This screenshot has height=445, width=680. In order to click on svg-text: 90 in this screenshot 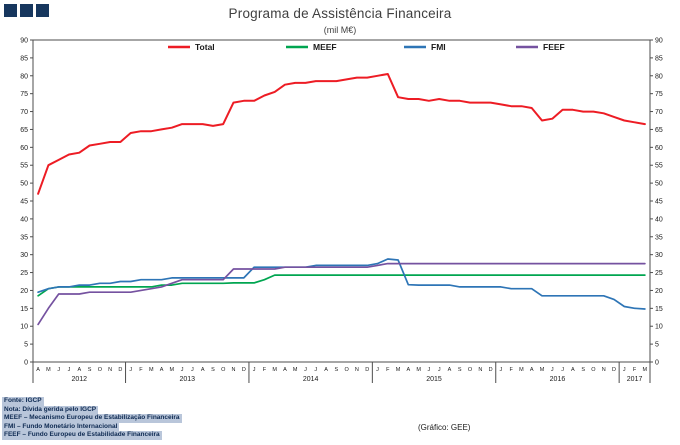, I will do `click(24, 41)`.